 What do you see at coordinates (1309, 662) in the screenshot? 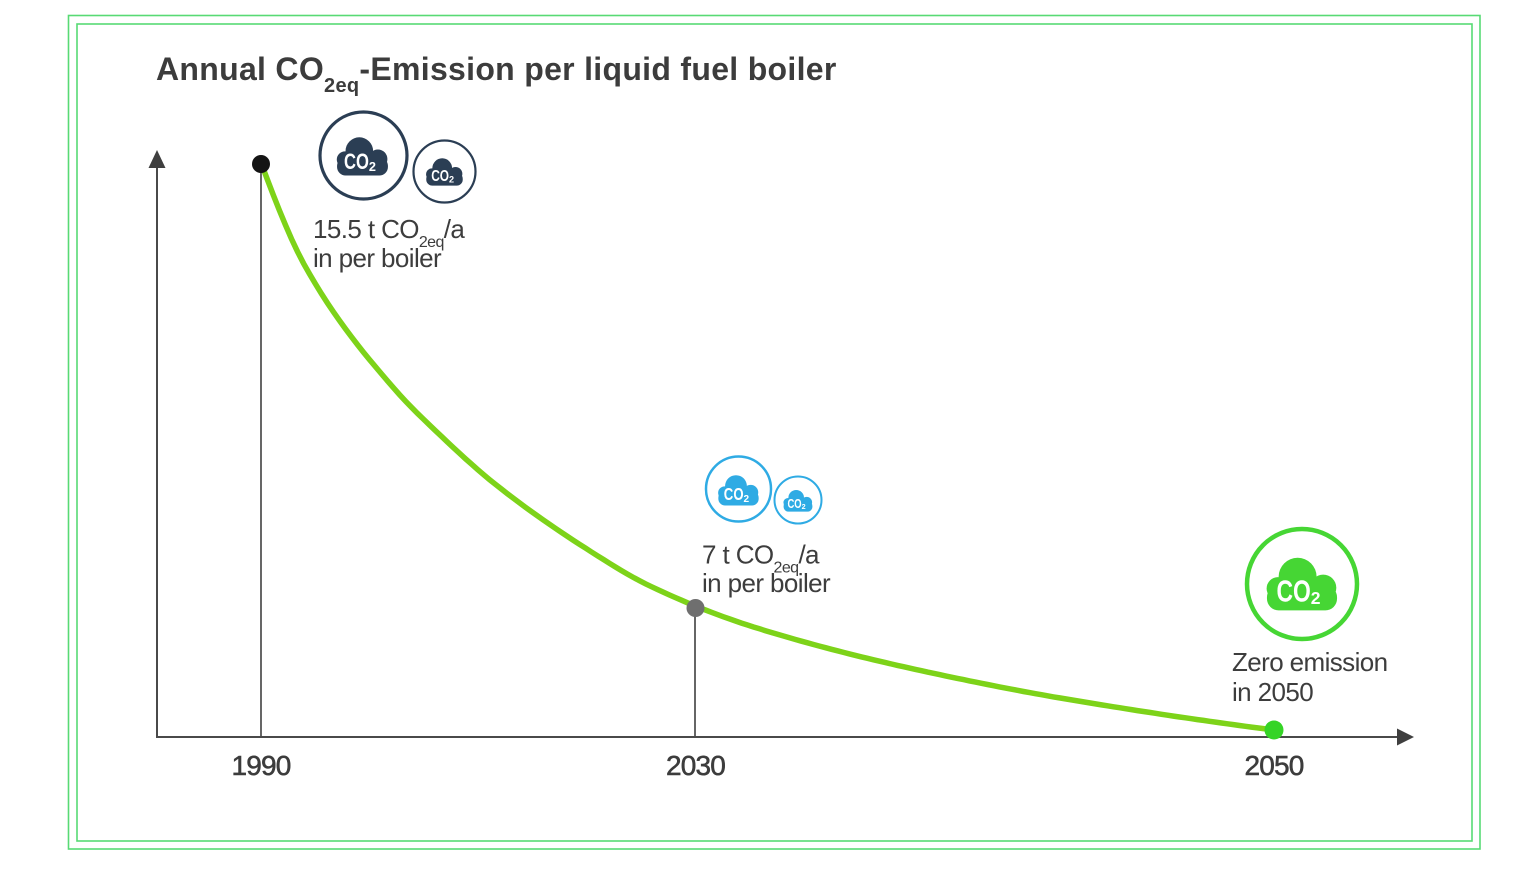
I see `svg-text: Zero emission` at bounding box center [1309, 662].